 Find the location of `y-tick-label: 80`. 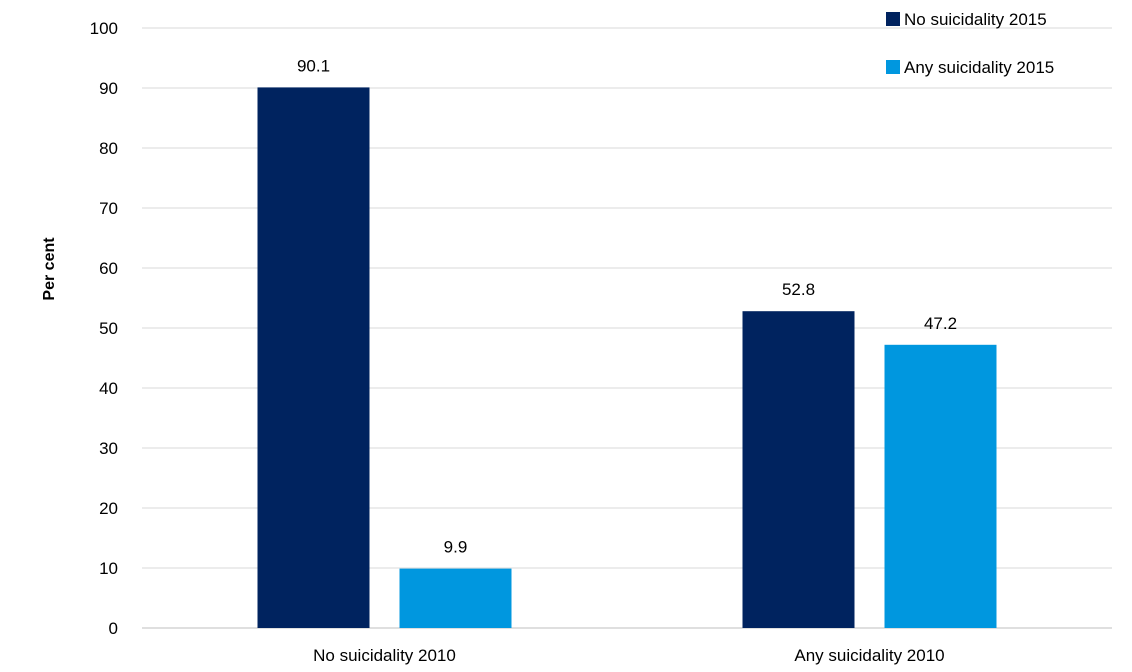

y-tick-label: 80 is located at coordinates (108, 148).